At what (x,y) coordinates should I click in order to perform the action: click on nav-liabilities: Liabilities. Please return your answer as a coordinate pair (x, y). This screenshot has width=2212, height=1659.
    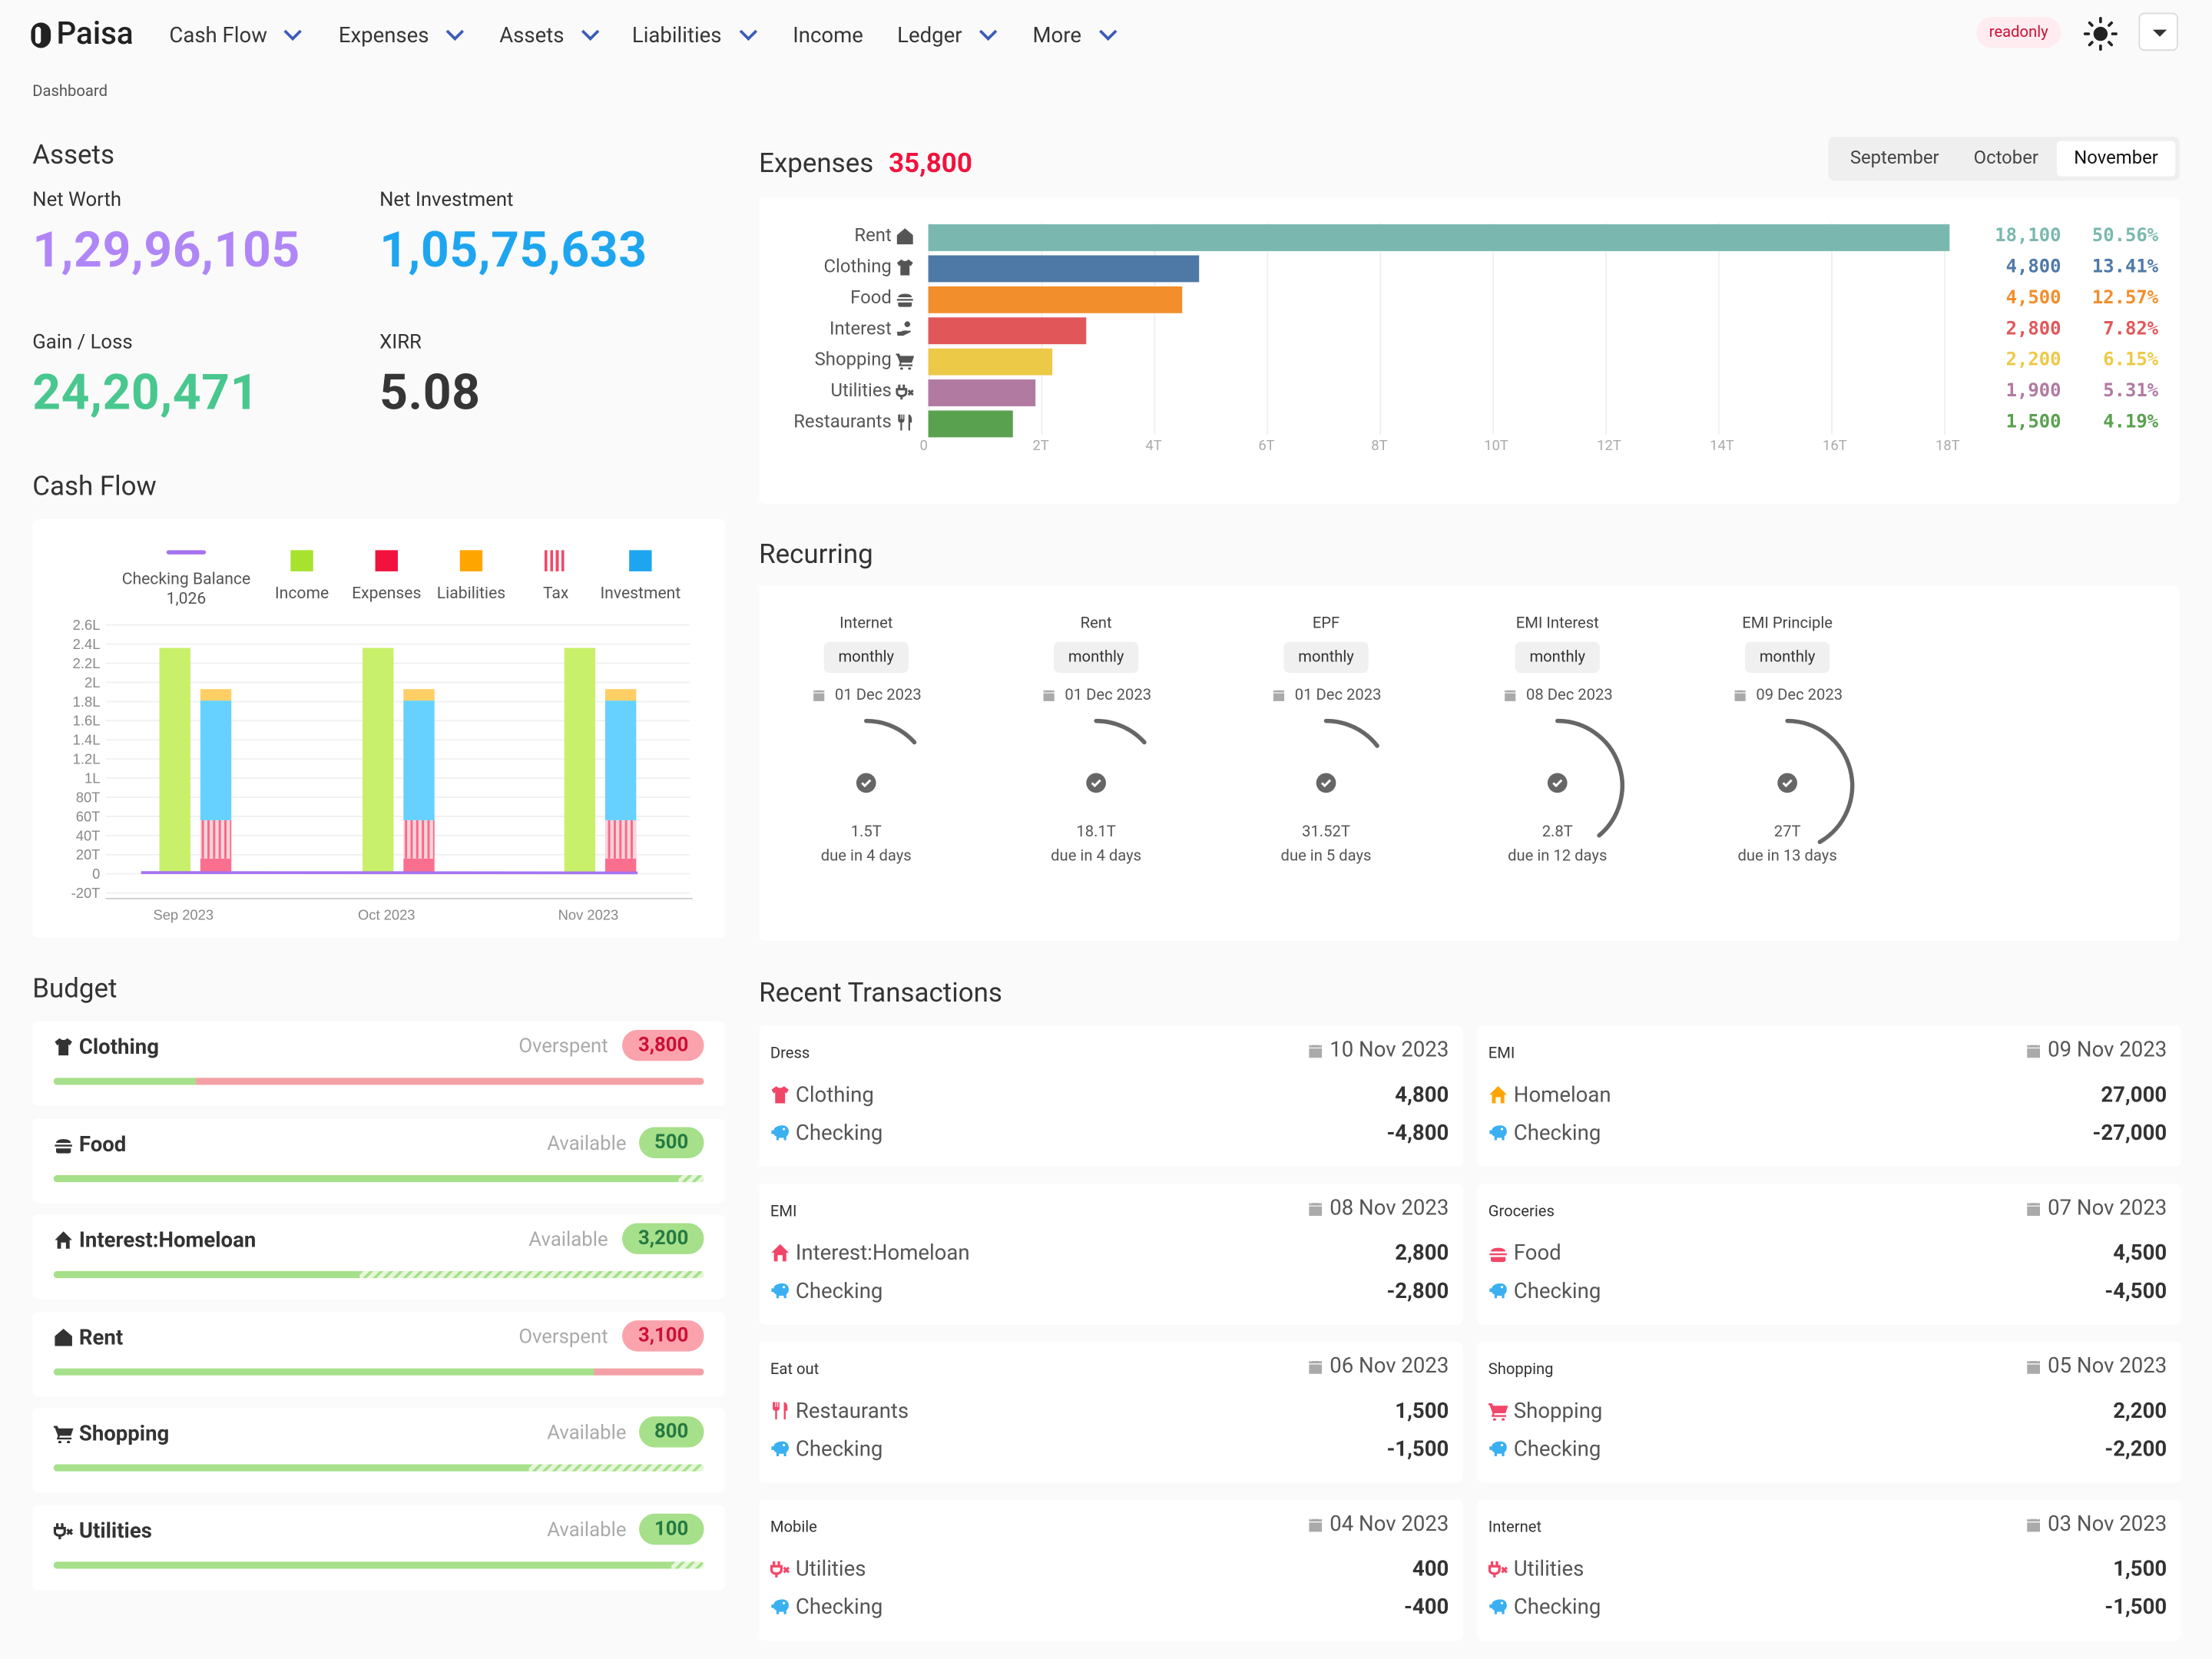
    Looking at the image, I should click on (695, 35).